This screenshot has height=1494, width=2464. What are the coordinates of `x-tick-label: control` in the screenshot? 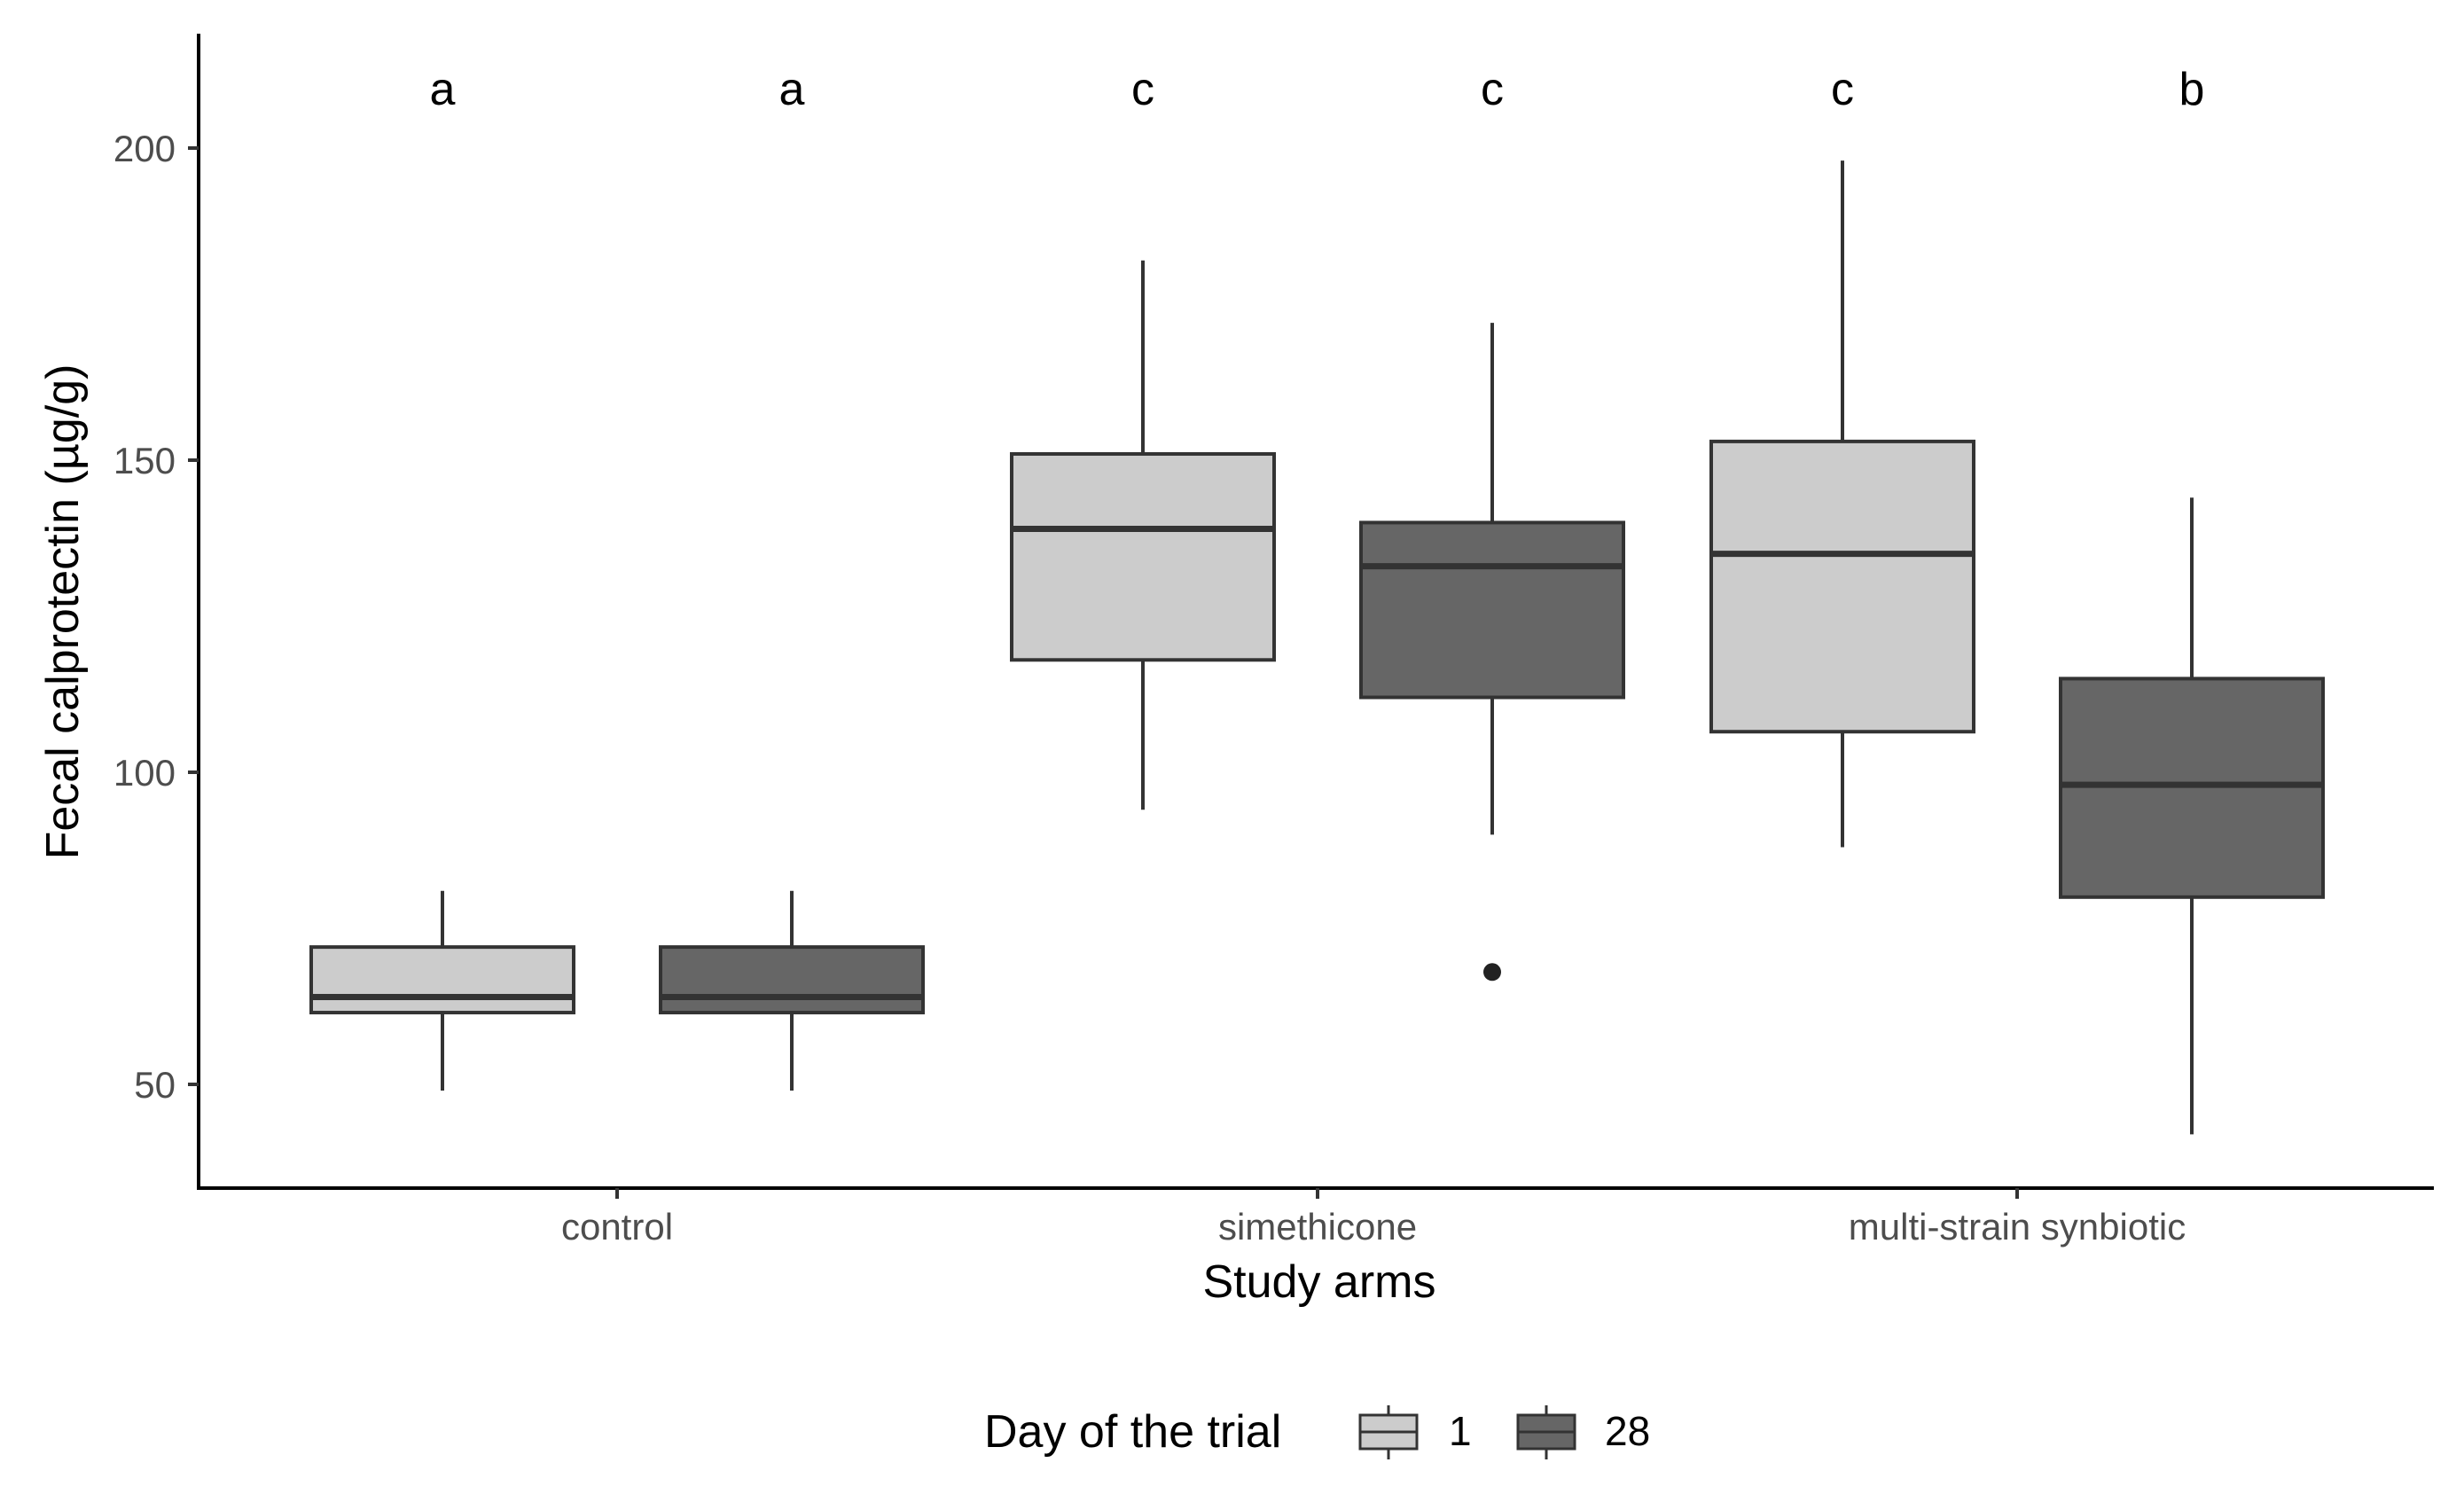 It's located at (617, 1227).